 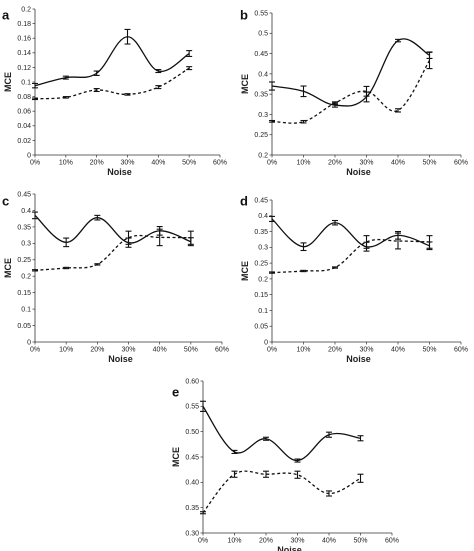 What do you see at coordinates (24, 68) in the screenshot?
I see `y-tick-label: 0.12` at bounding box center [24, 68].